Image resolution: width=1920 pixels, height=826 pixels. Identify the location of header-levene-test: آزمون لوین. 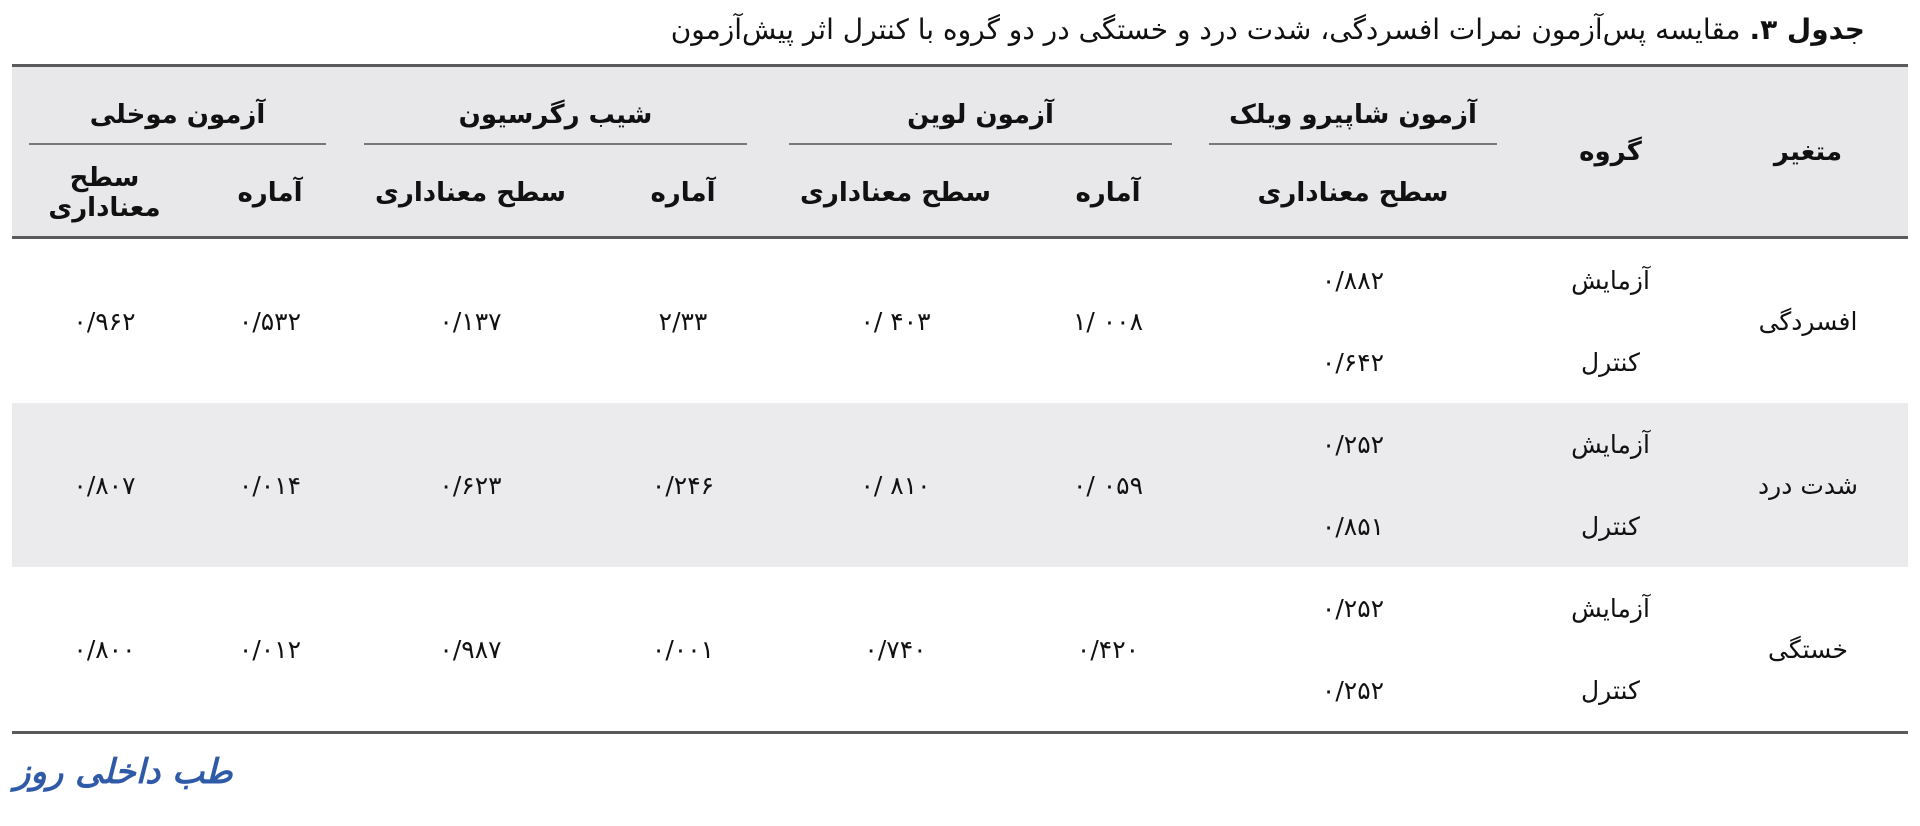
(980, 105).